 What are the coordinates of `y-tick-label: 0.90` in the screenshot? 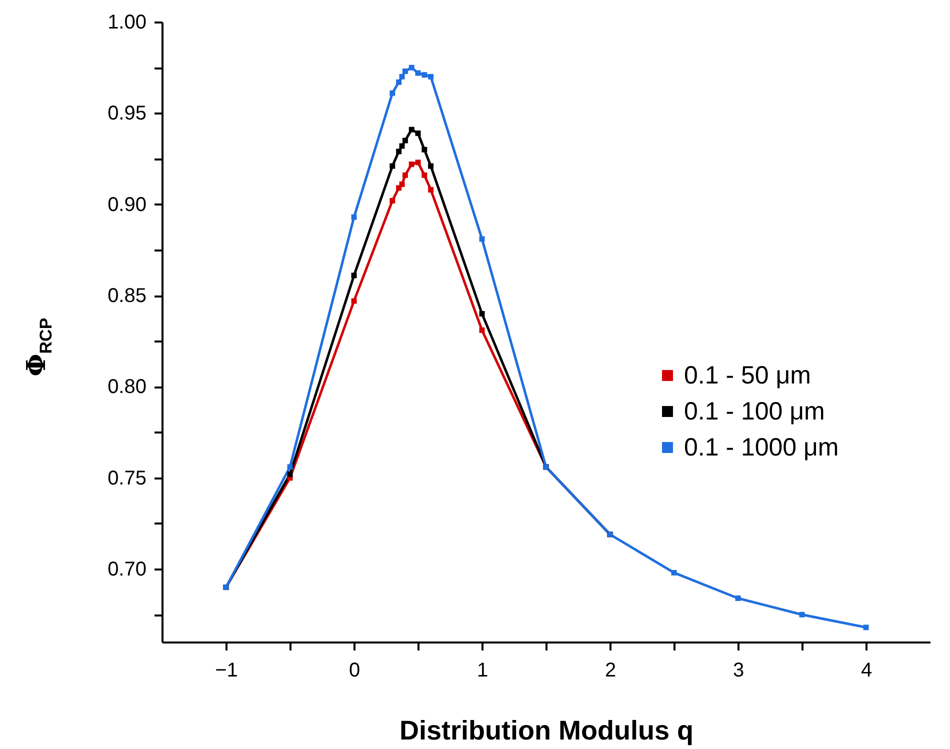 It's located at (127, 205).